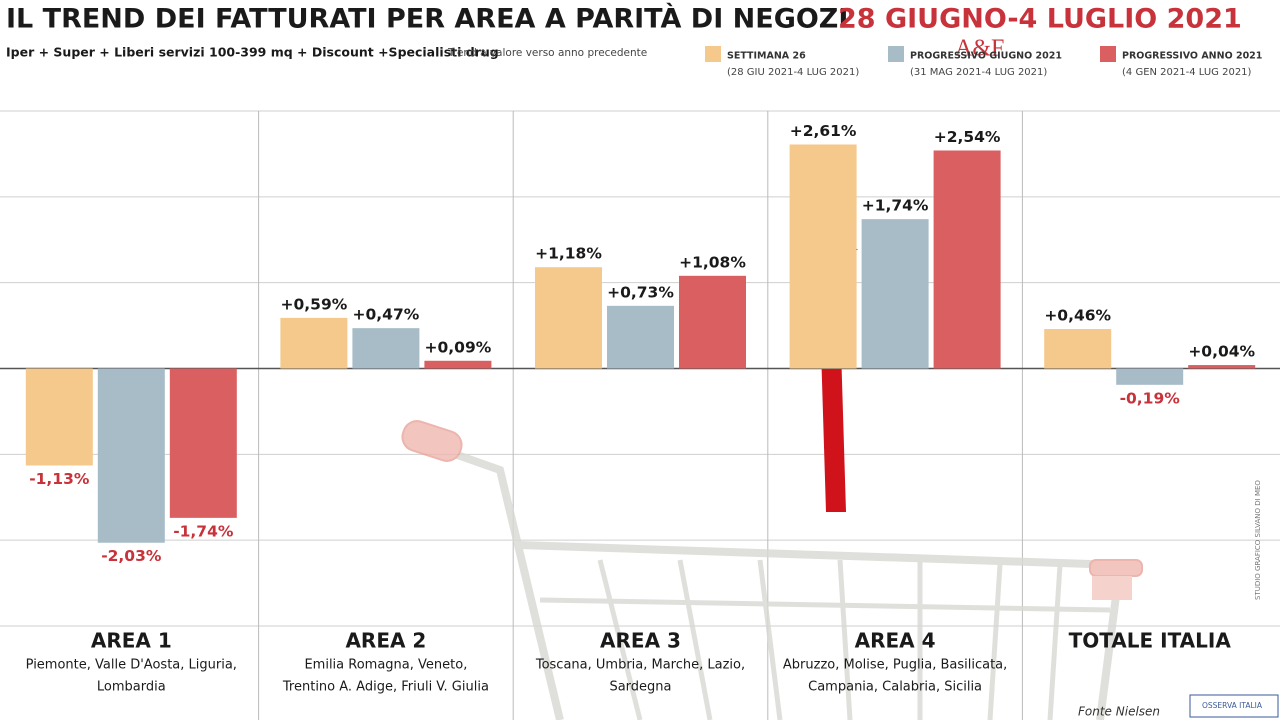 This screenshot has width=1280, height=720. What do you see at coordinates (1187, 72) in the screenshot?
I see `legend-period: (4 GEN 2021-4 LUG 2021)` at bounding box center [1187, 72].